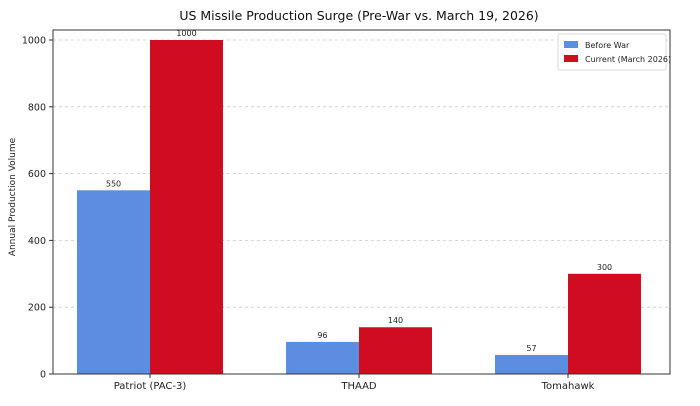  Describe the element at coordinates (568, 386) in the screenshot. I see `x-tick-label: Tomahawk` at that location.